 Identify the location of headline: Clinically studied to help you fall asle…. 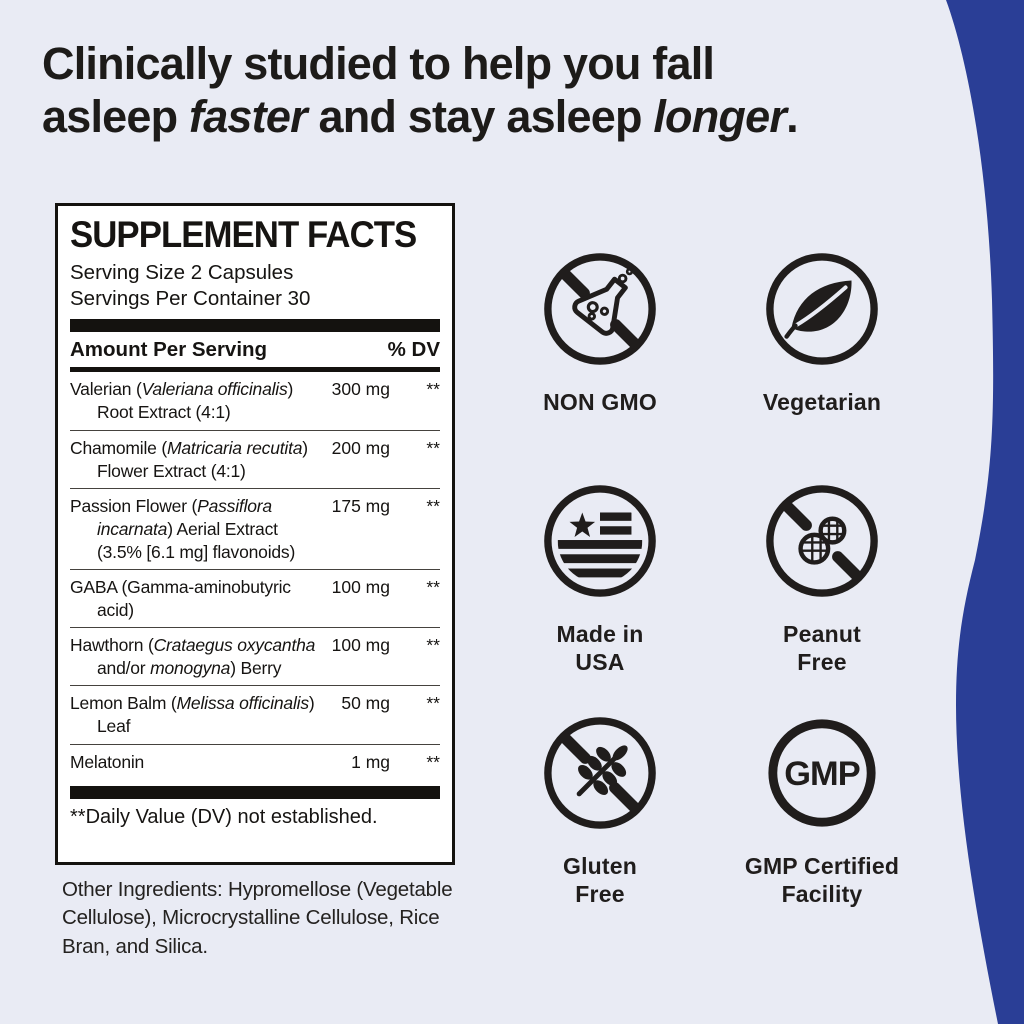
(420, 90).